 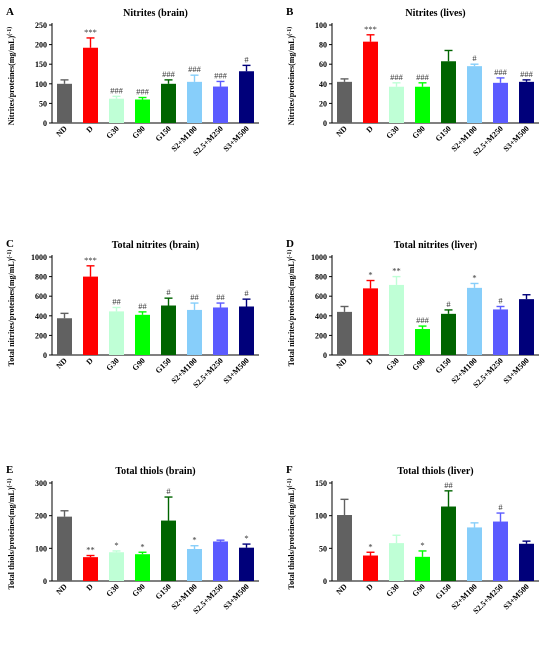 What do you see at coordinates (435, 471) in the screenshot?
I see `chart-title: Total thiols (liver)` at bounding box center [435, 471].